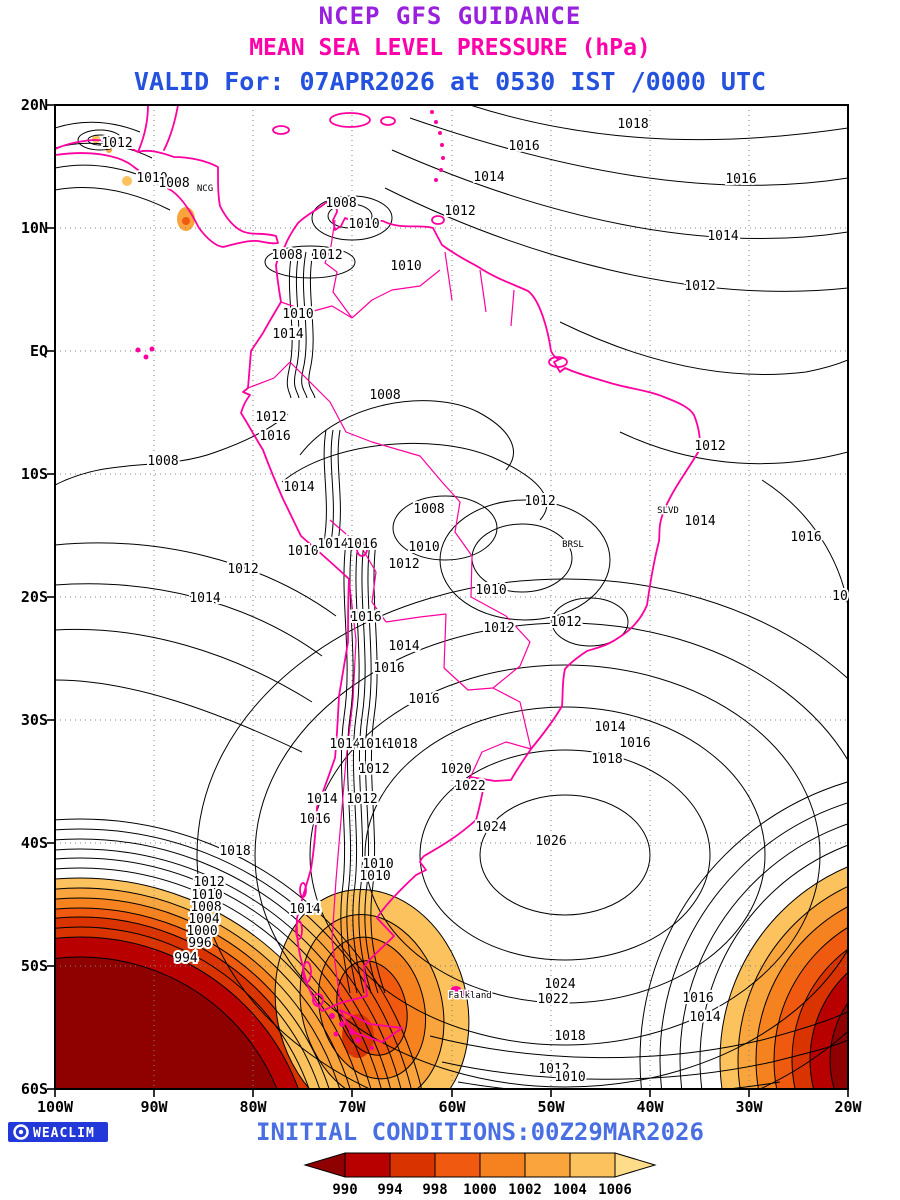  I want to click on initial-conditions-text: INITIAL CONDITIONS:00Z29MAR2026, so click(480, 1132).